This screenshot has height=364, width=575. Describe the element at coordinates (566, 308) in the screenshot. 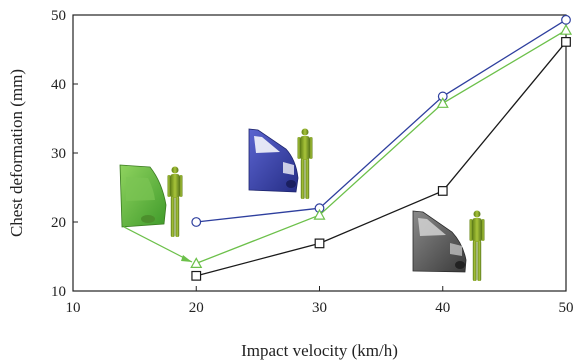

I see `x-tick-label: 50` at that location.